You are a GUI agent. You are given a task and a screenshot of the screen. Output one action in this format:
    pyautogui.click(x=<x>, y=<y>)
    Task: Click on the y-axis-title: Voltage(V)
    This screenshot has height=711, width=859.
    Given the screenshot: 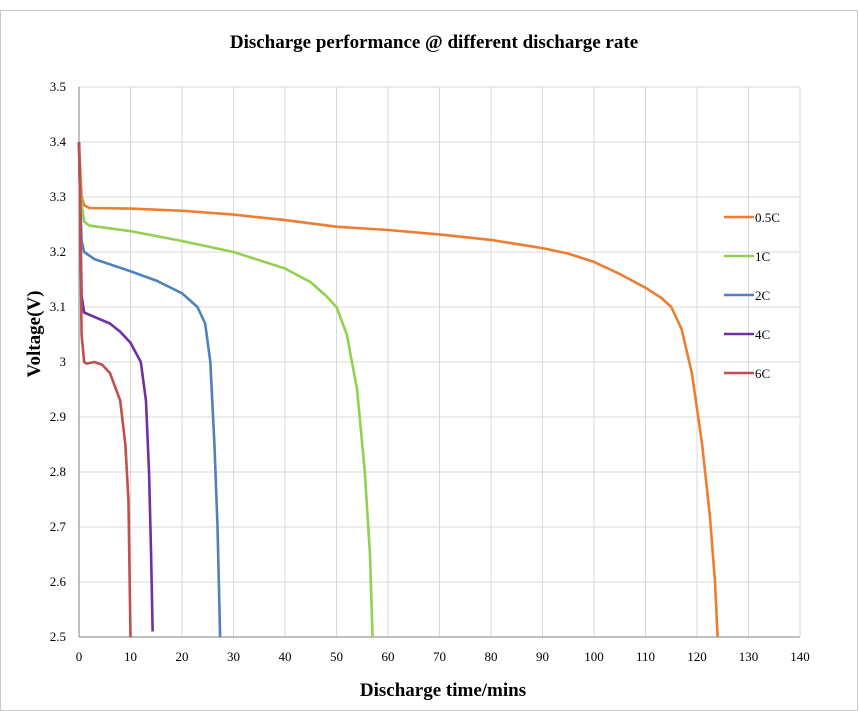 What is the action you would take?
    pyautogui.click(x=34, y=334)
    